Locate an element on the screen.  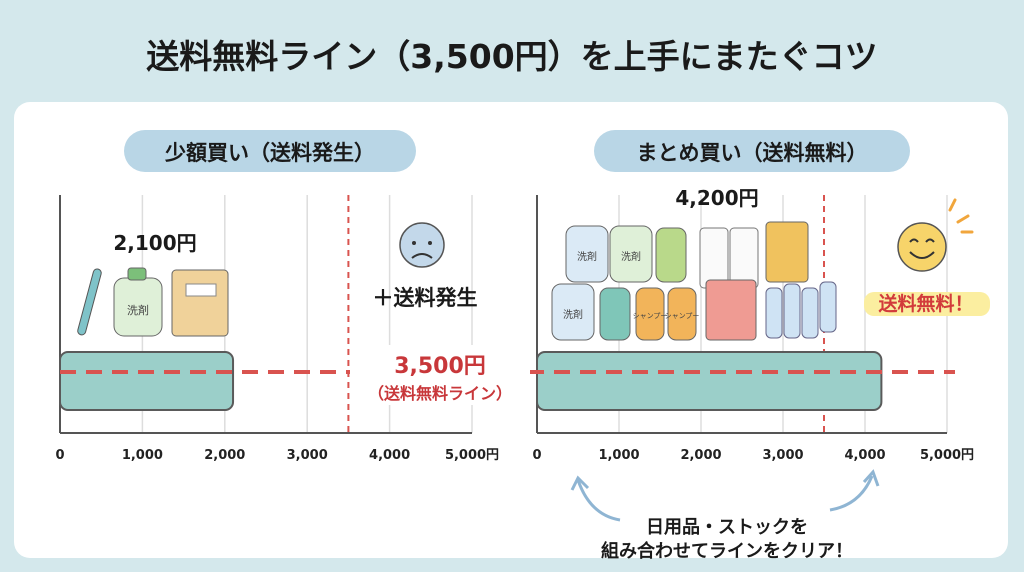
threshold-caption: （送料無料ライン） is located at coordinates (440, 393).